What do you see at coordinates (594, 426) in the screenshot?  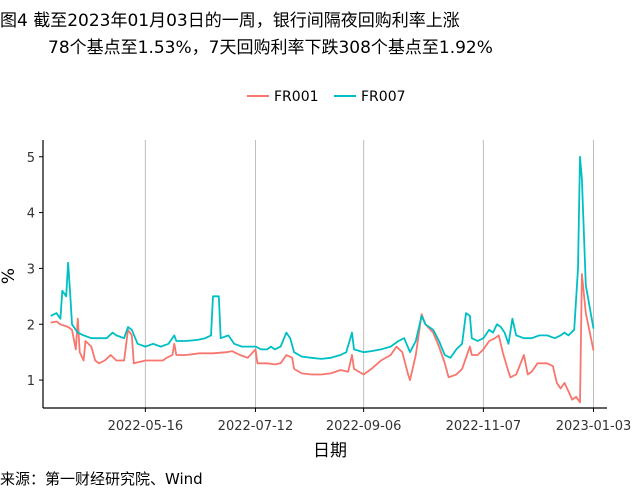 I see `x-tick-label: 2023-01-03` at bounding box center [594, 426].